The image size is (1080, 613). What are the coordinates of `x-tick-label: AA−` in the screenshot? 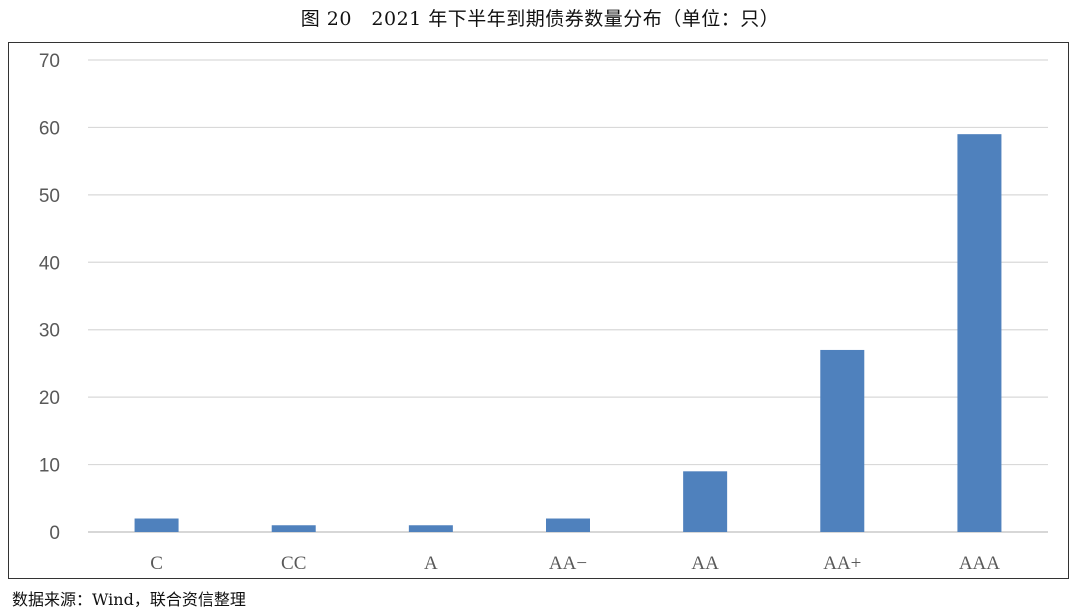 It's located at (568, 563).